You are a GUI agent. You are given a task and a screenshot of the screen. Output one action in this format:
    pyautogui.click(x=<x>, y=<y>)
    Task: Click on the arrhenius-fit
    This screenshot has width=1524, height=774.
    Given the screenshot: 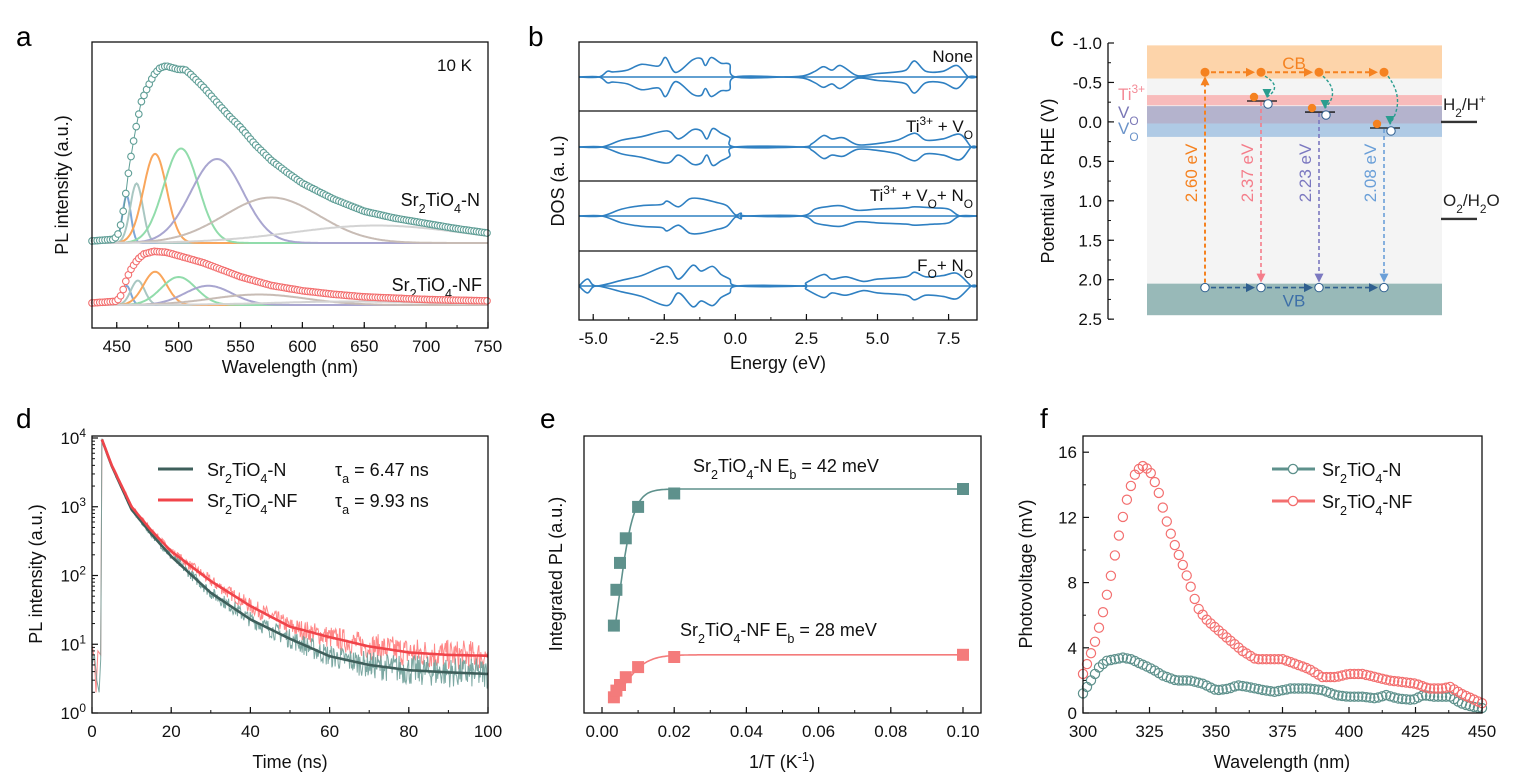 What is the action you would take?
    pyautogui.click(x=788, y=559)
    